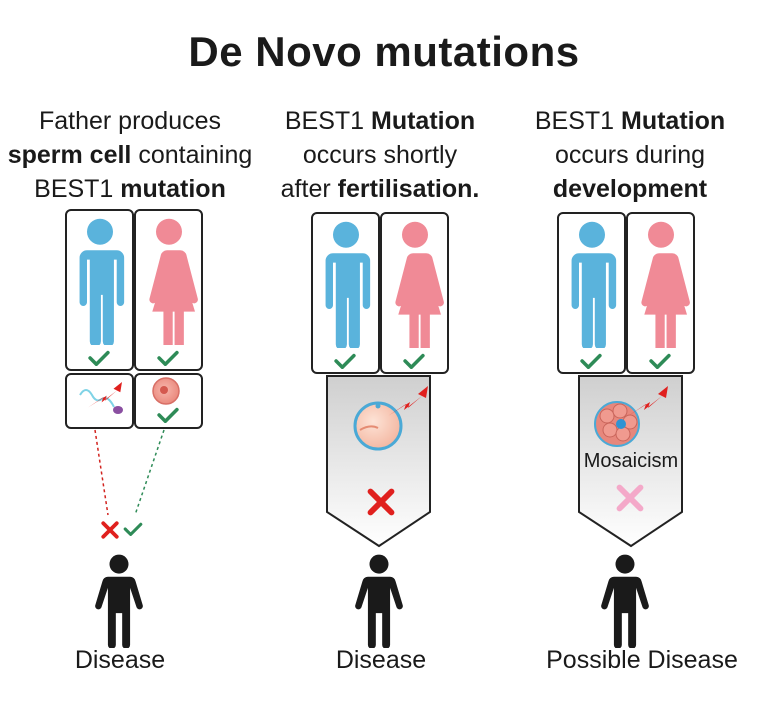  What do you see at coordinates (120, 660) in the screenshot?
I see `outcome-column-1: Disease` at bounding box center [120, 660].